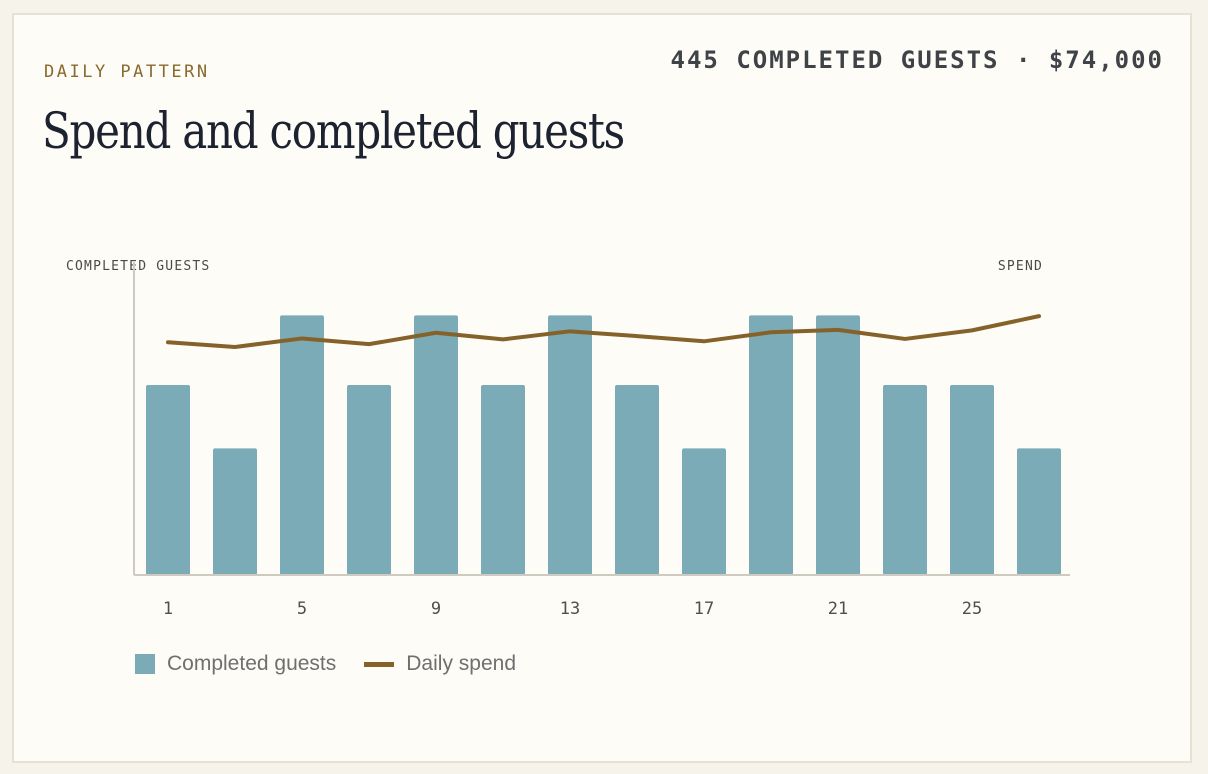 This screenshot has height=774, width=1208. What do you see at coordinates (252, 663) in the screenshot?
I see `legend-label-completed-guests: Completed guests` at bounding box center [252, 663].